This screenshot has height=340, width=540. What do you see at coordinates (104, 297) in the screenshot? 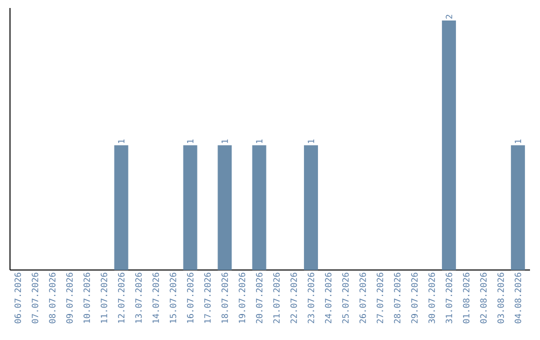
I see `x-tick-label: 11.07.2026` at bounding box center [104, 297].